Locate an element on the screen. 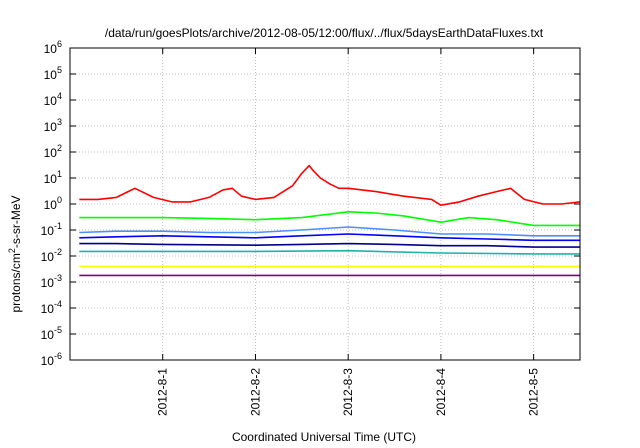 Image resolution: width=640 pixels, height=448 pixels. y-tick-exponent: -4 is located at coordinates (58, 304).